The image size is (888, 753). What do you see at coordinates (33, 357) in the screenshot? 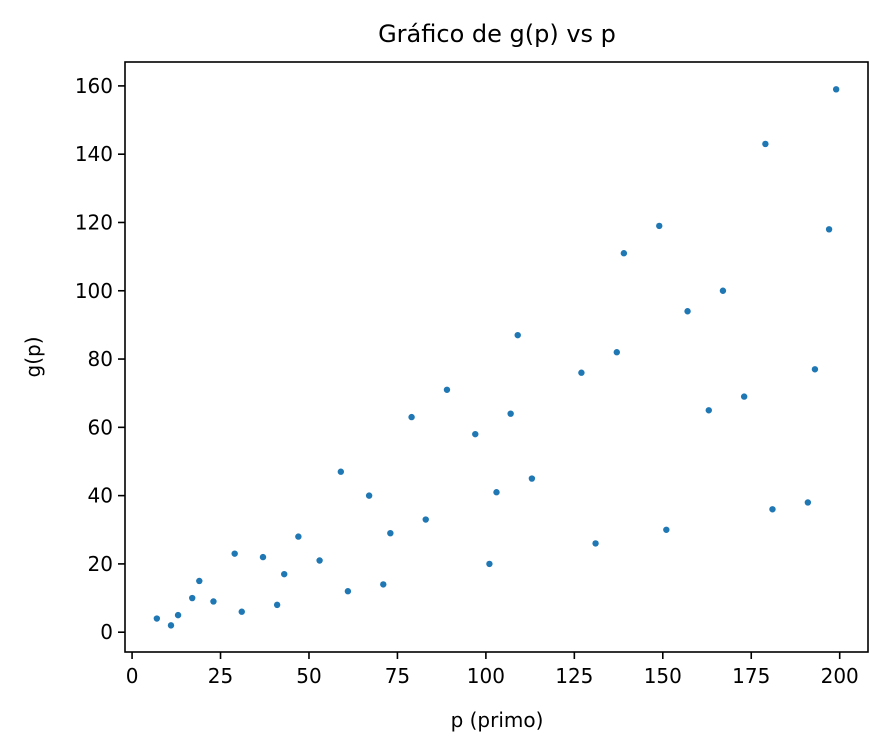
I see `y-axis-label: g(p)` at bounding box center [33, 357].